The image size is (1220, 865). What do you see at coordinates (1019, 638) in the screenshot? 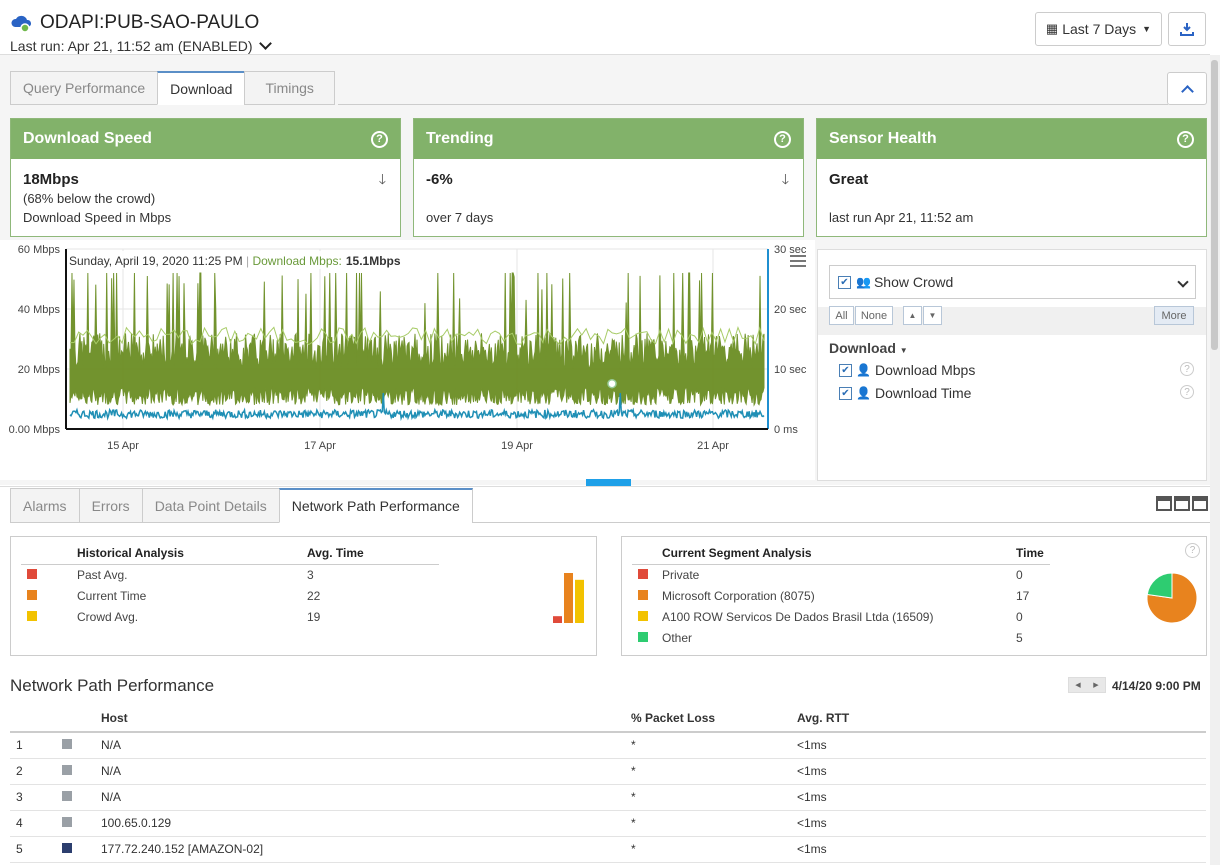
I see `row-value: 5` at bounding box center [1019, 638].